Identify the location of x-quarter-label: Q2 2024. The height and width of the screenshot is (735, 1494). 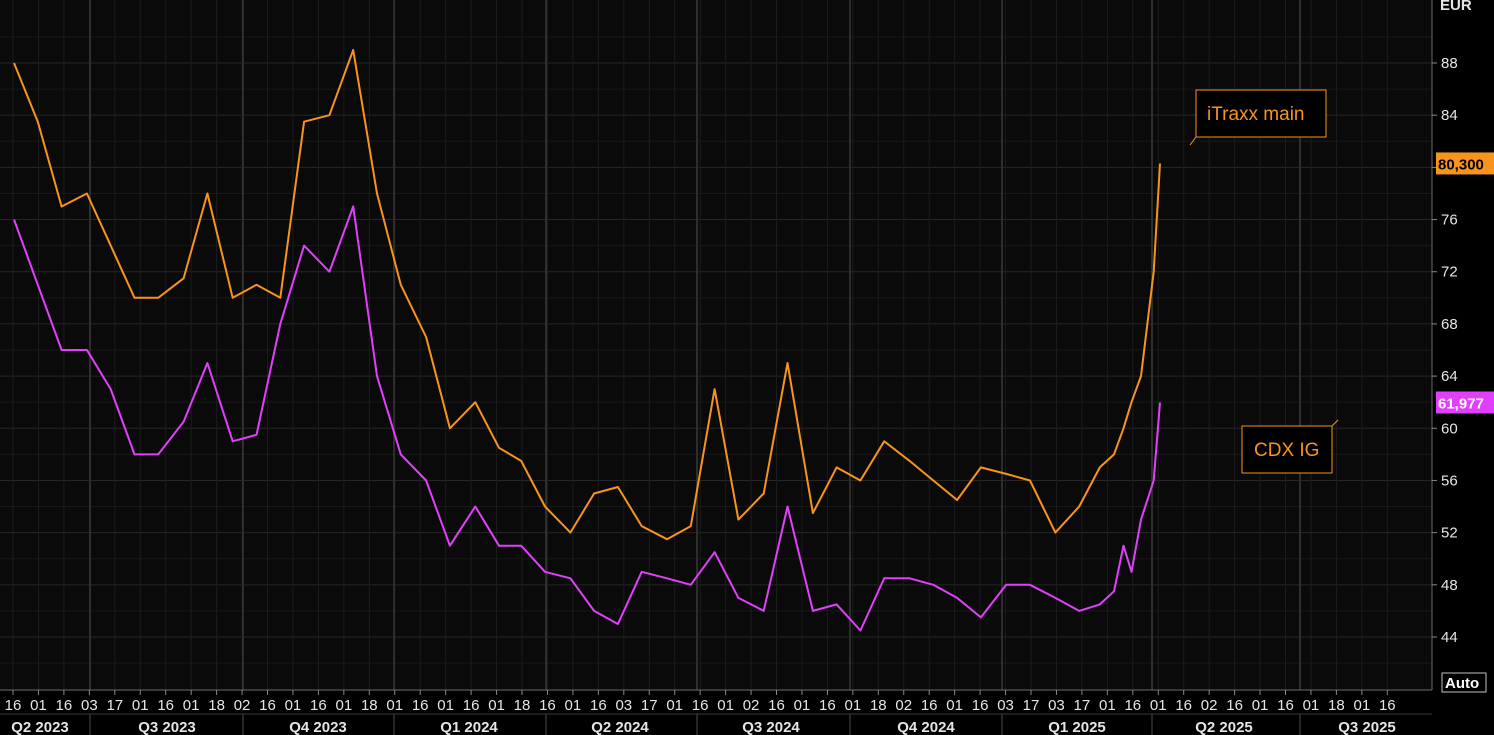
(620, 727).